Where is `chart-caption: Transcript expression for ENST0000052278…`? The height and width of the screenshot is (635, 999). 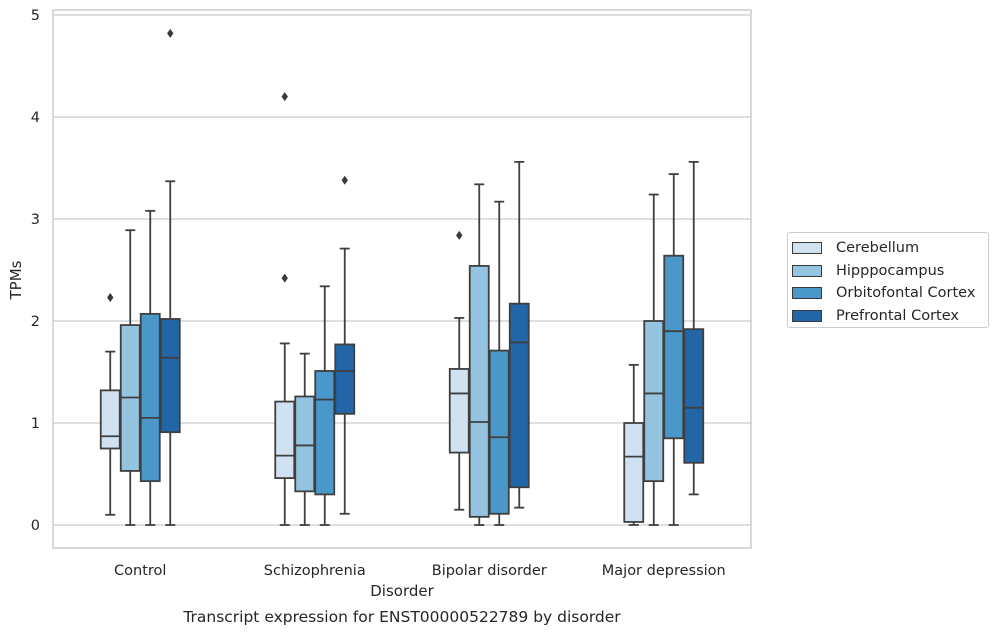 chart-caption: Transcript expression for ENST0000052278… is located at coordinates (401, 617).